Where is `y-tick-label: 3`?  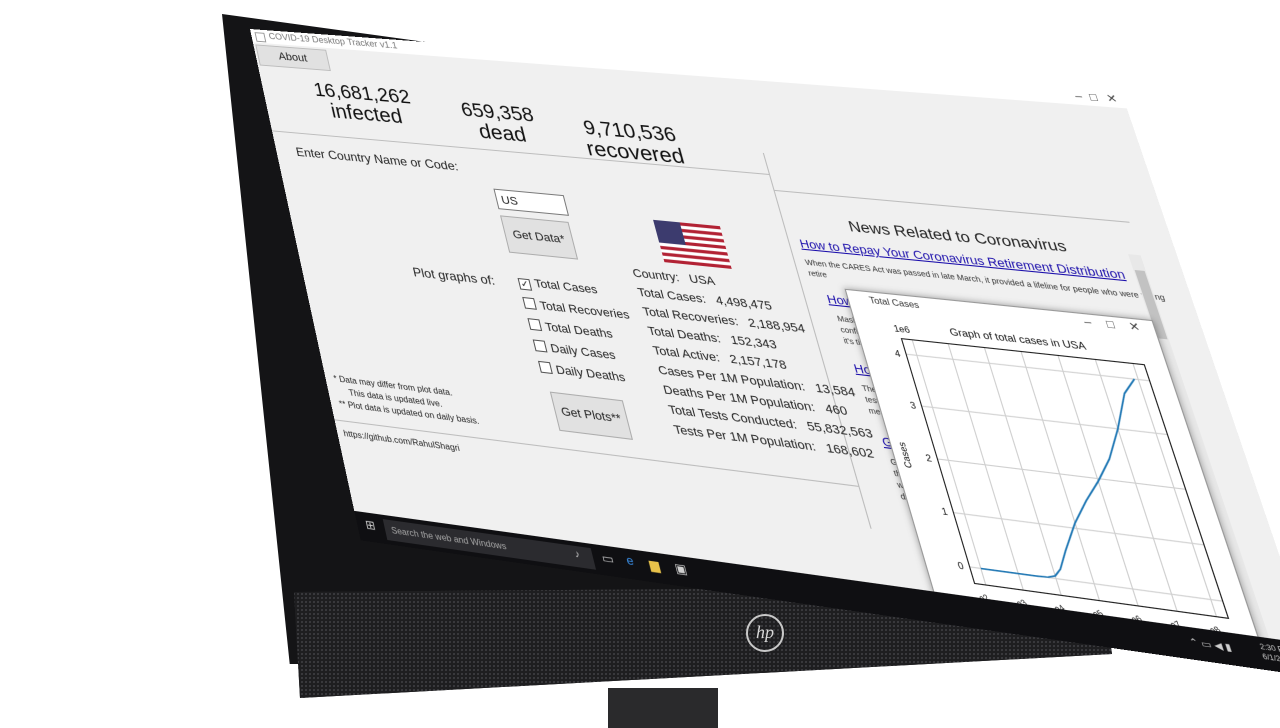 y-tick-label: 3 is located at coordinates (913, 405).